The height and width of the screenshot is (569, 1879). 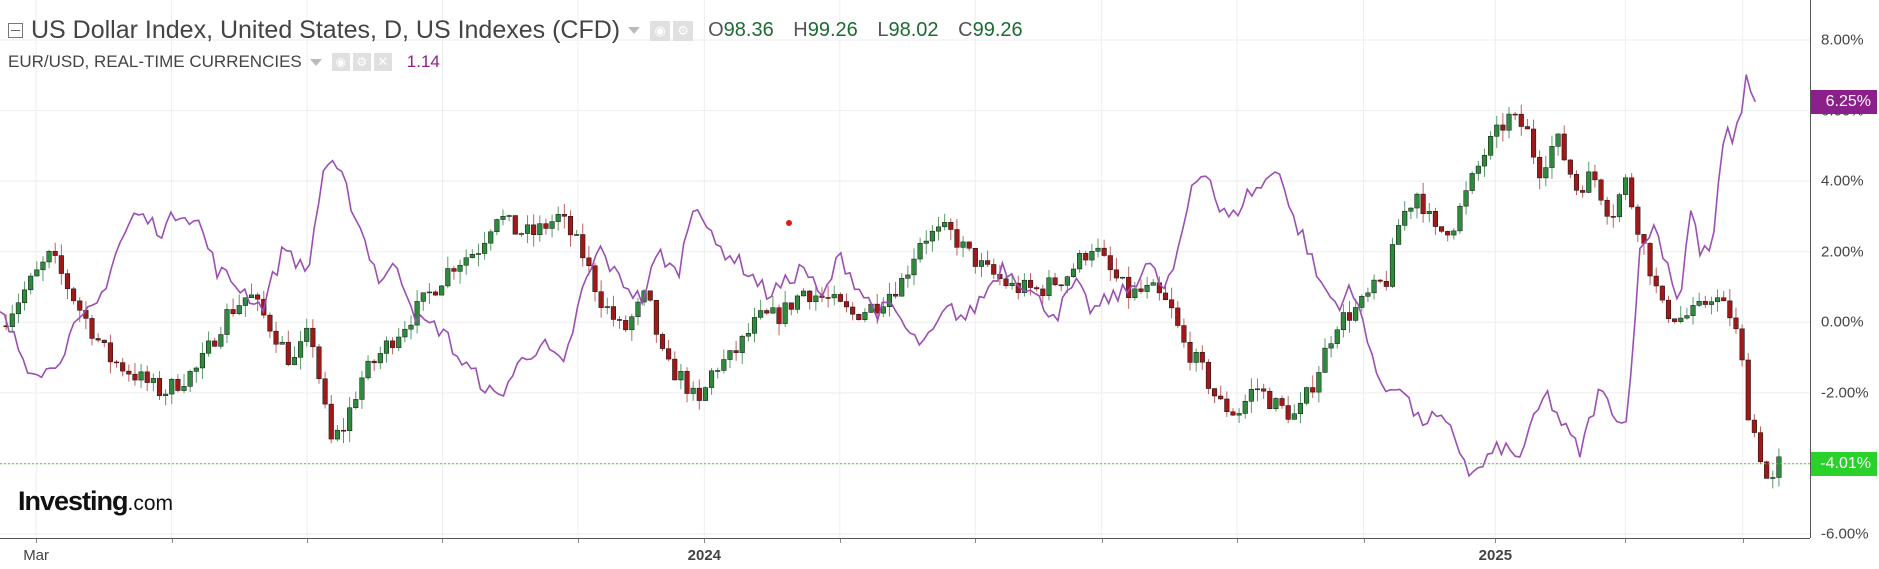 What do you see at coordinates (913, 30) in the screenshot?
I see `low-value: 98.02` at bounding box center [913, 30].